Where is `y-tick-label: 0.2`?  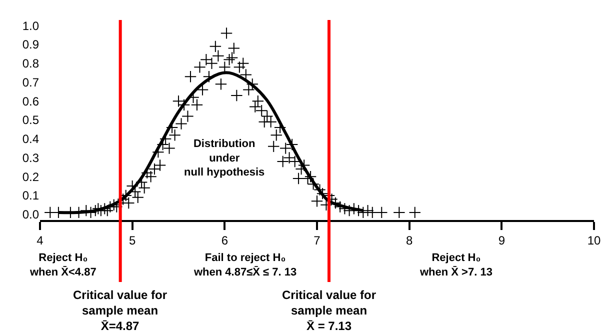 y-tick-label: 0.2 is located at coordinates (31, 177).